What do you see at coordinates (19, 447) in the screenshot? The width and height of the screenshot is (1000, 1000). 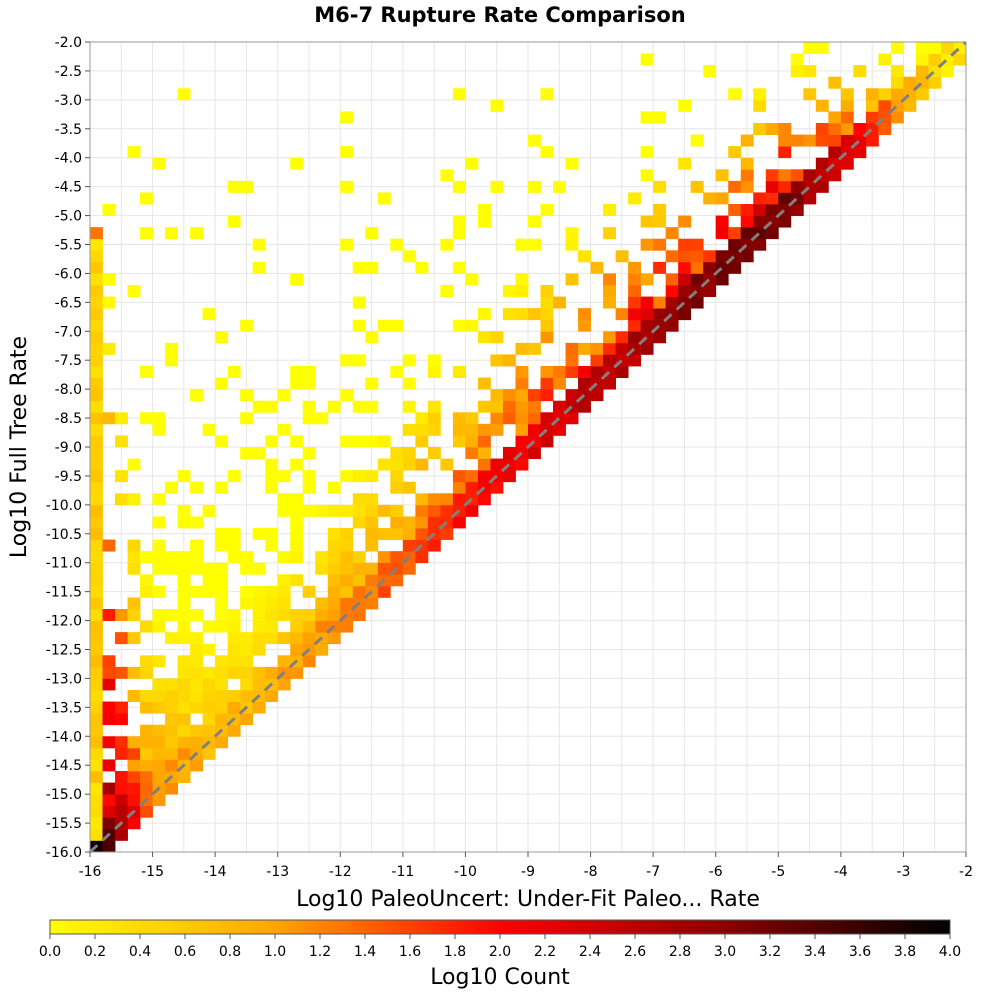 I see `y-axis-label: Log10 Full Tree Rate` at bounding box center [19, 447].